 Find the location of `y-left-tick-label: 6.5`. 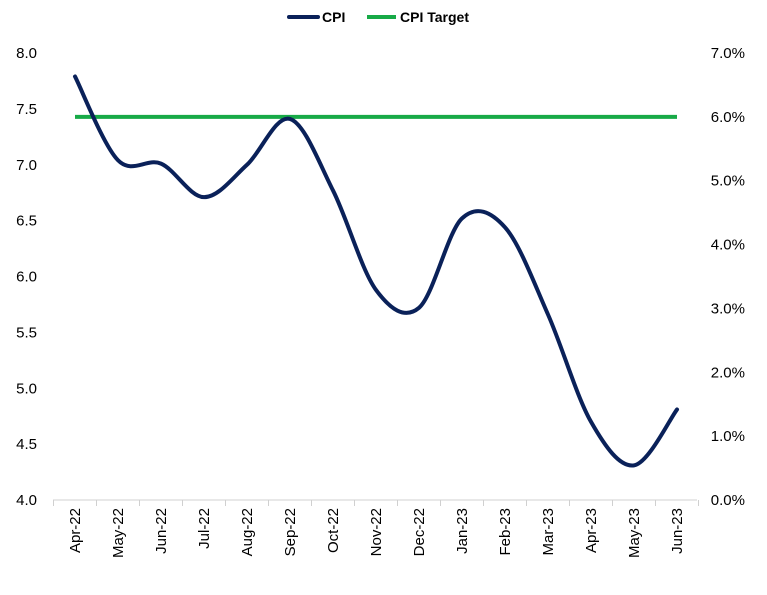

y-left-tick-label: 6.5 is located at coordinates (26, 221).